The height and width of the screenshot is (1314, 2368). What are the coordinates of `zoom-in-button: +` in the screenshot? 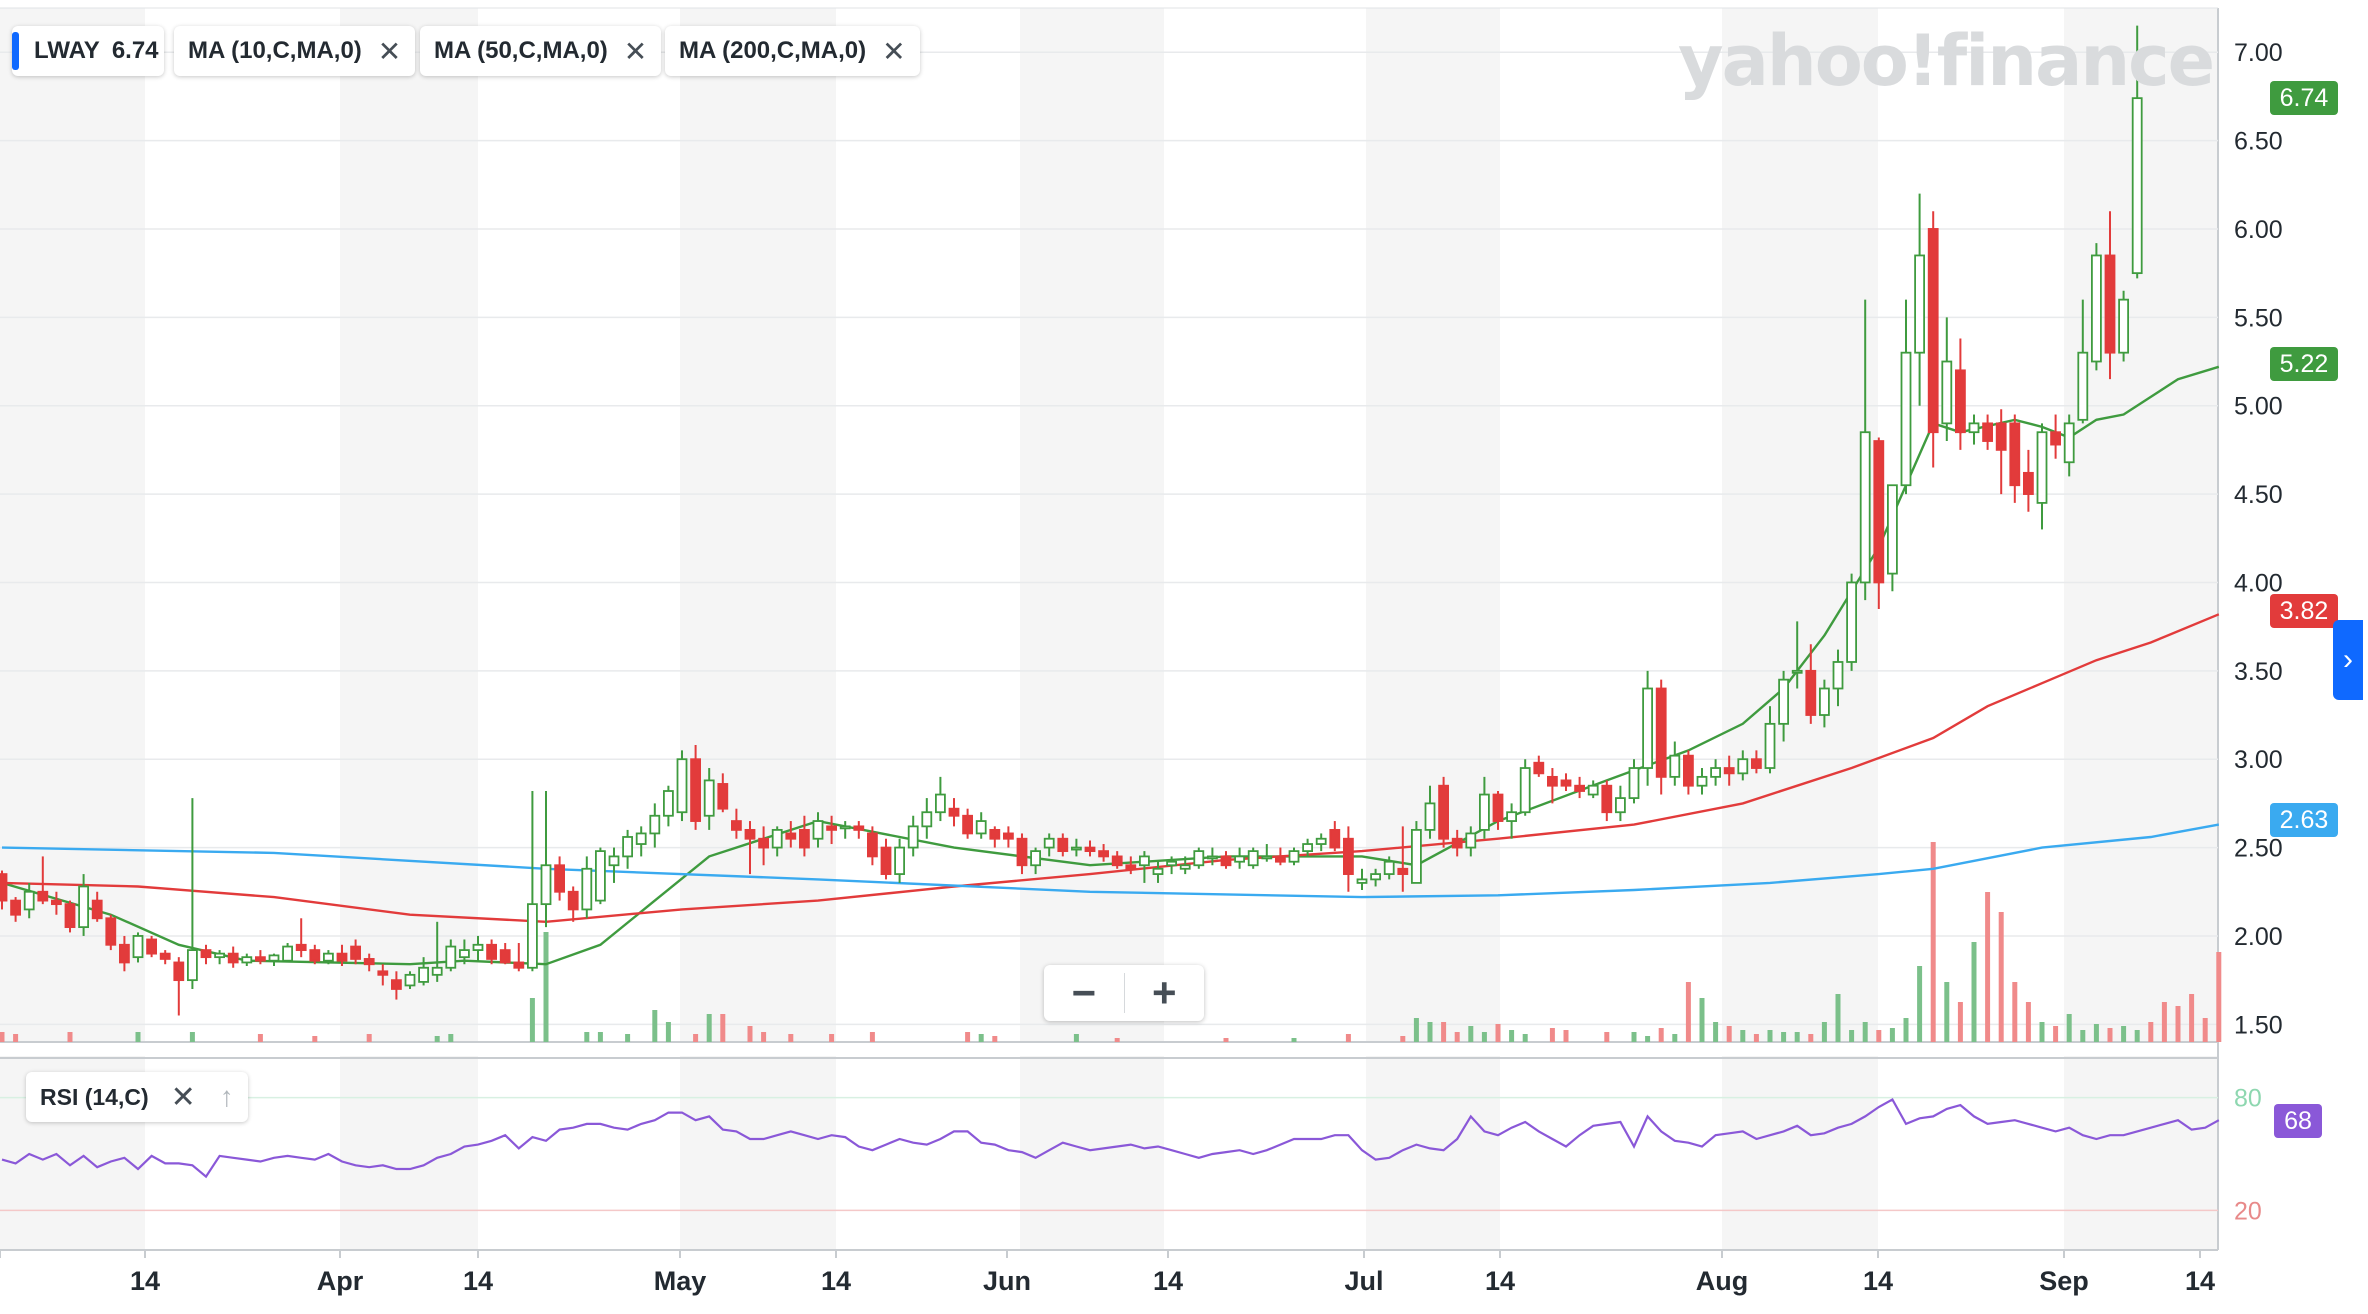 It's located at (1164, 992).